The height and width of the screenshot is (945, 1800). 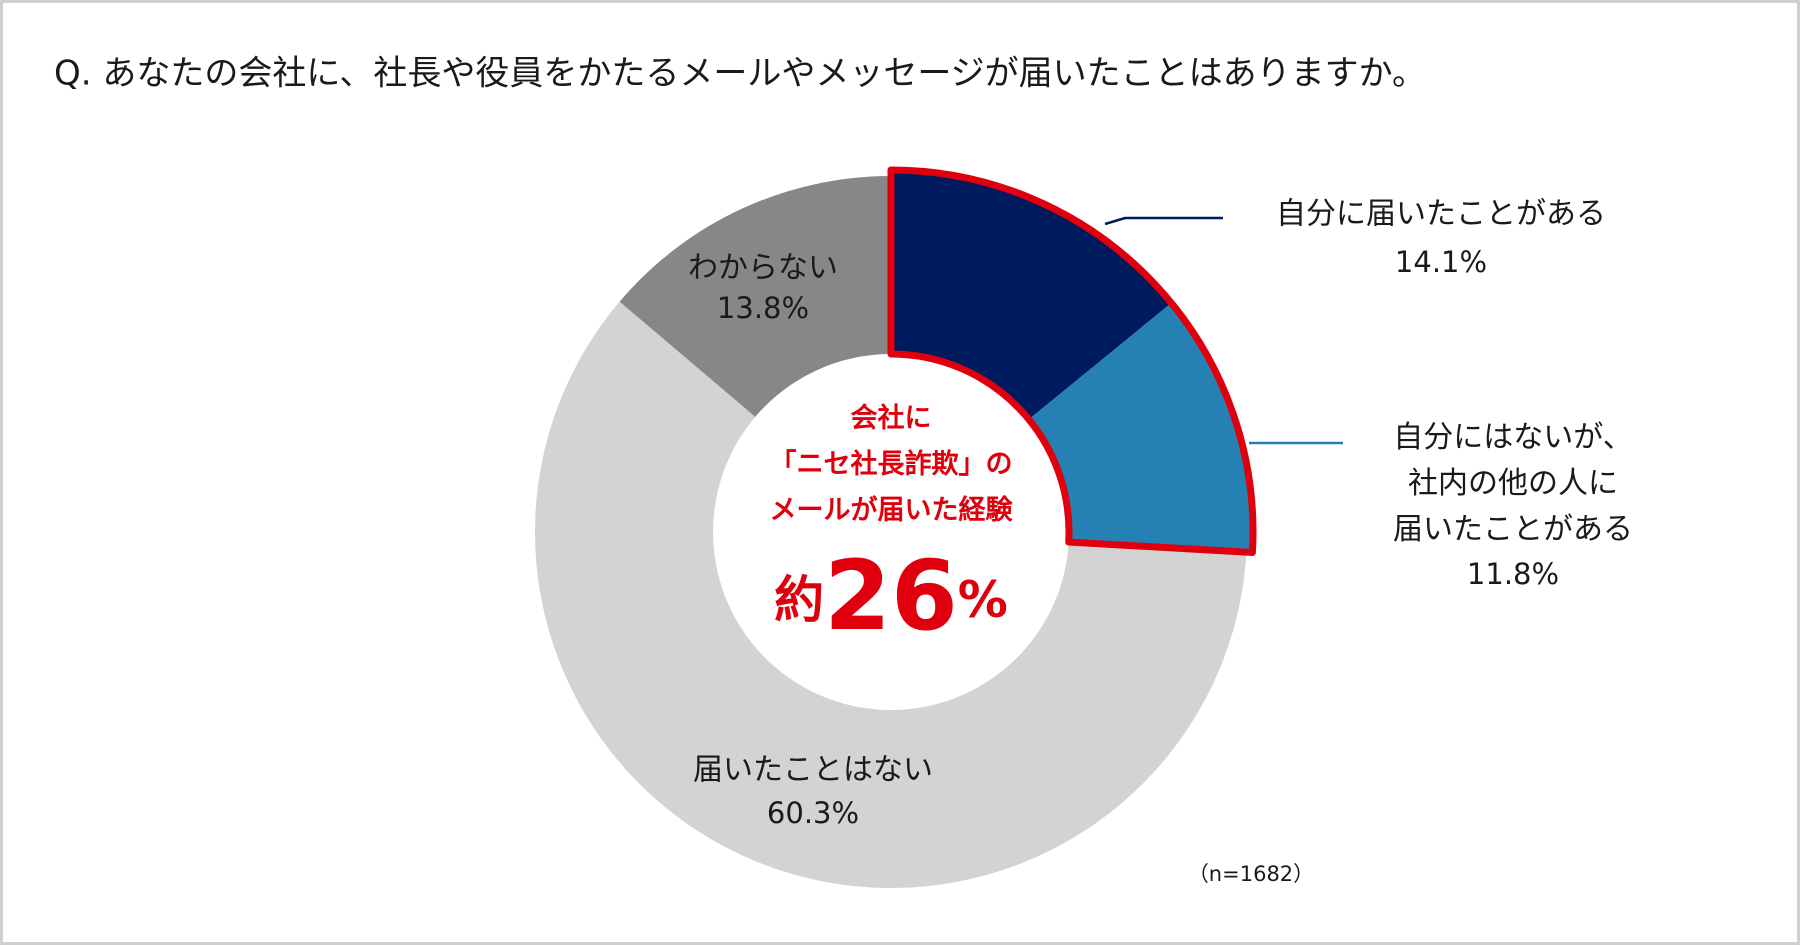 What do you see at coordinates (763, 268) in the screenshot?
I see `segment-label: わからない` at bounding box center [763, 268].